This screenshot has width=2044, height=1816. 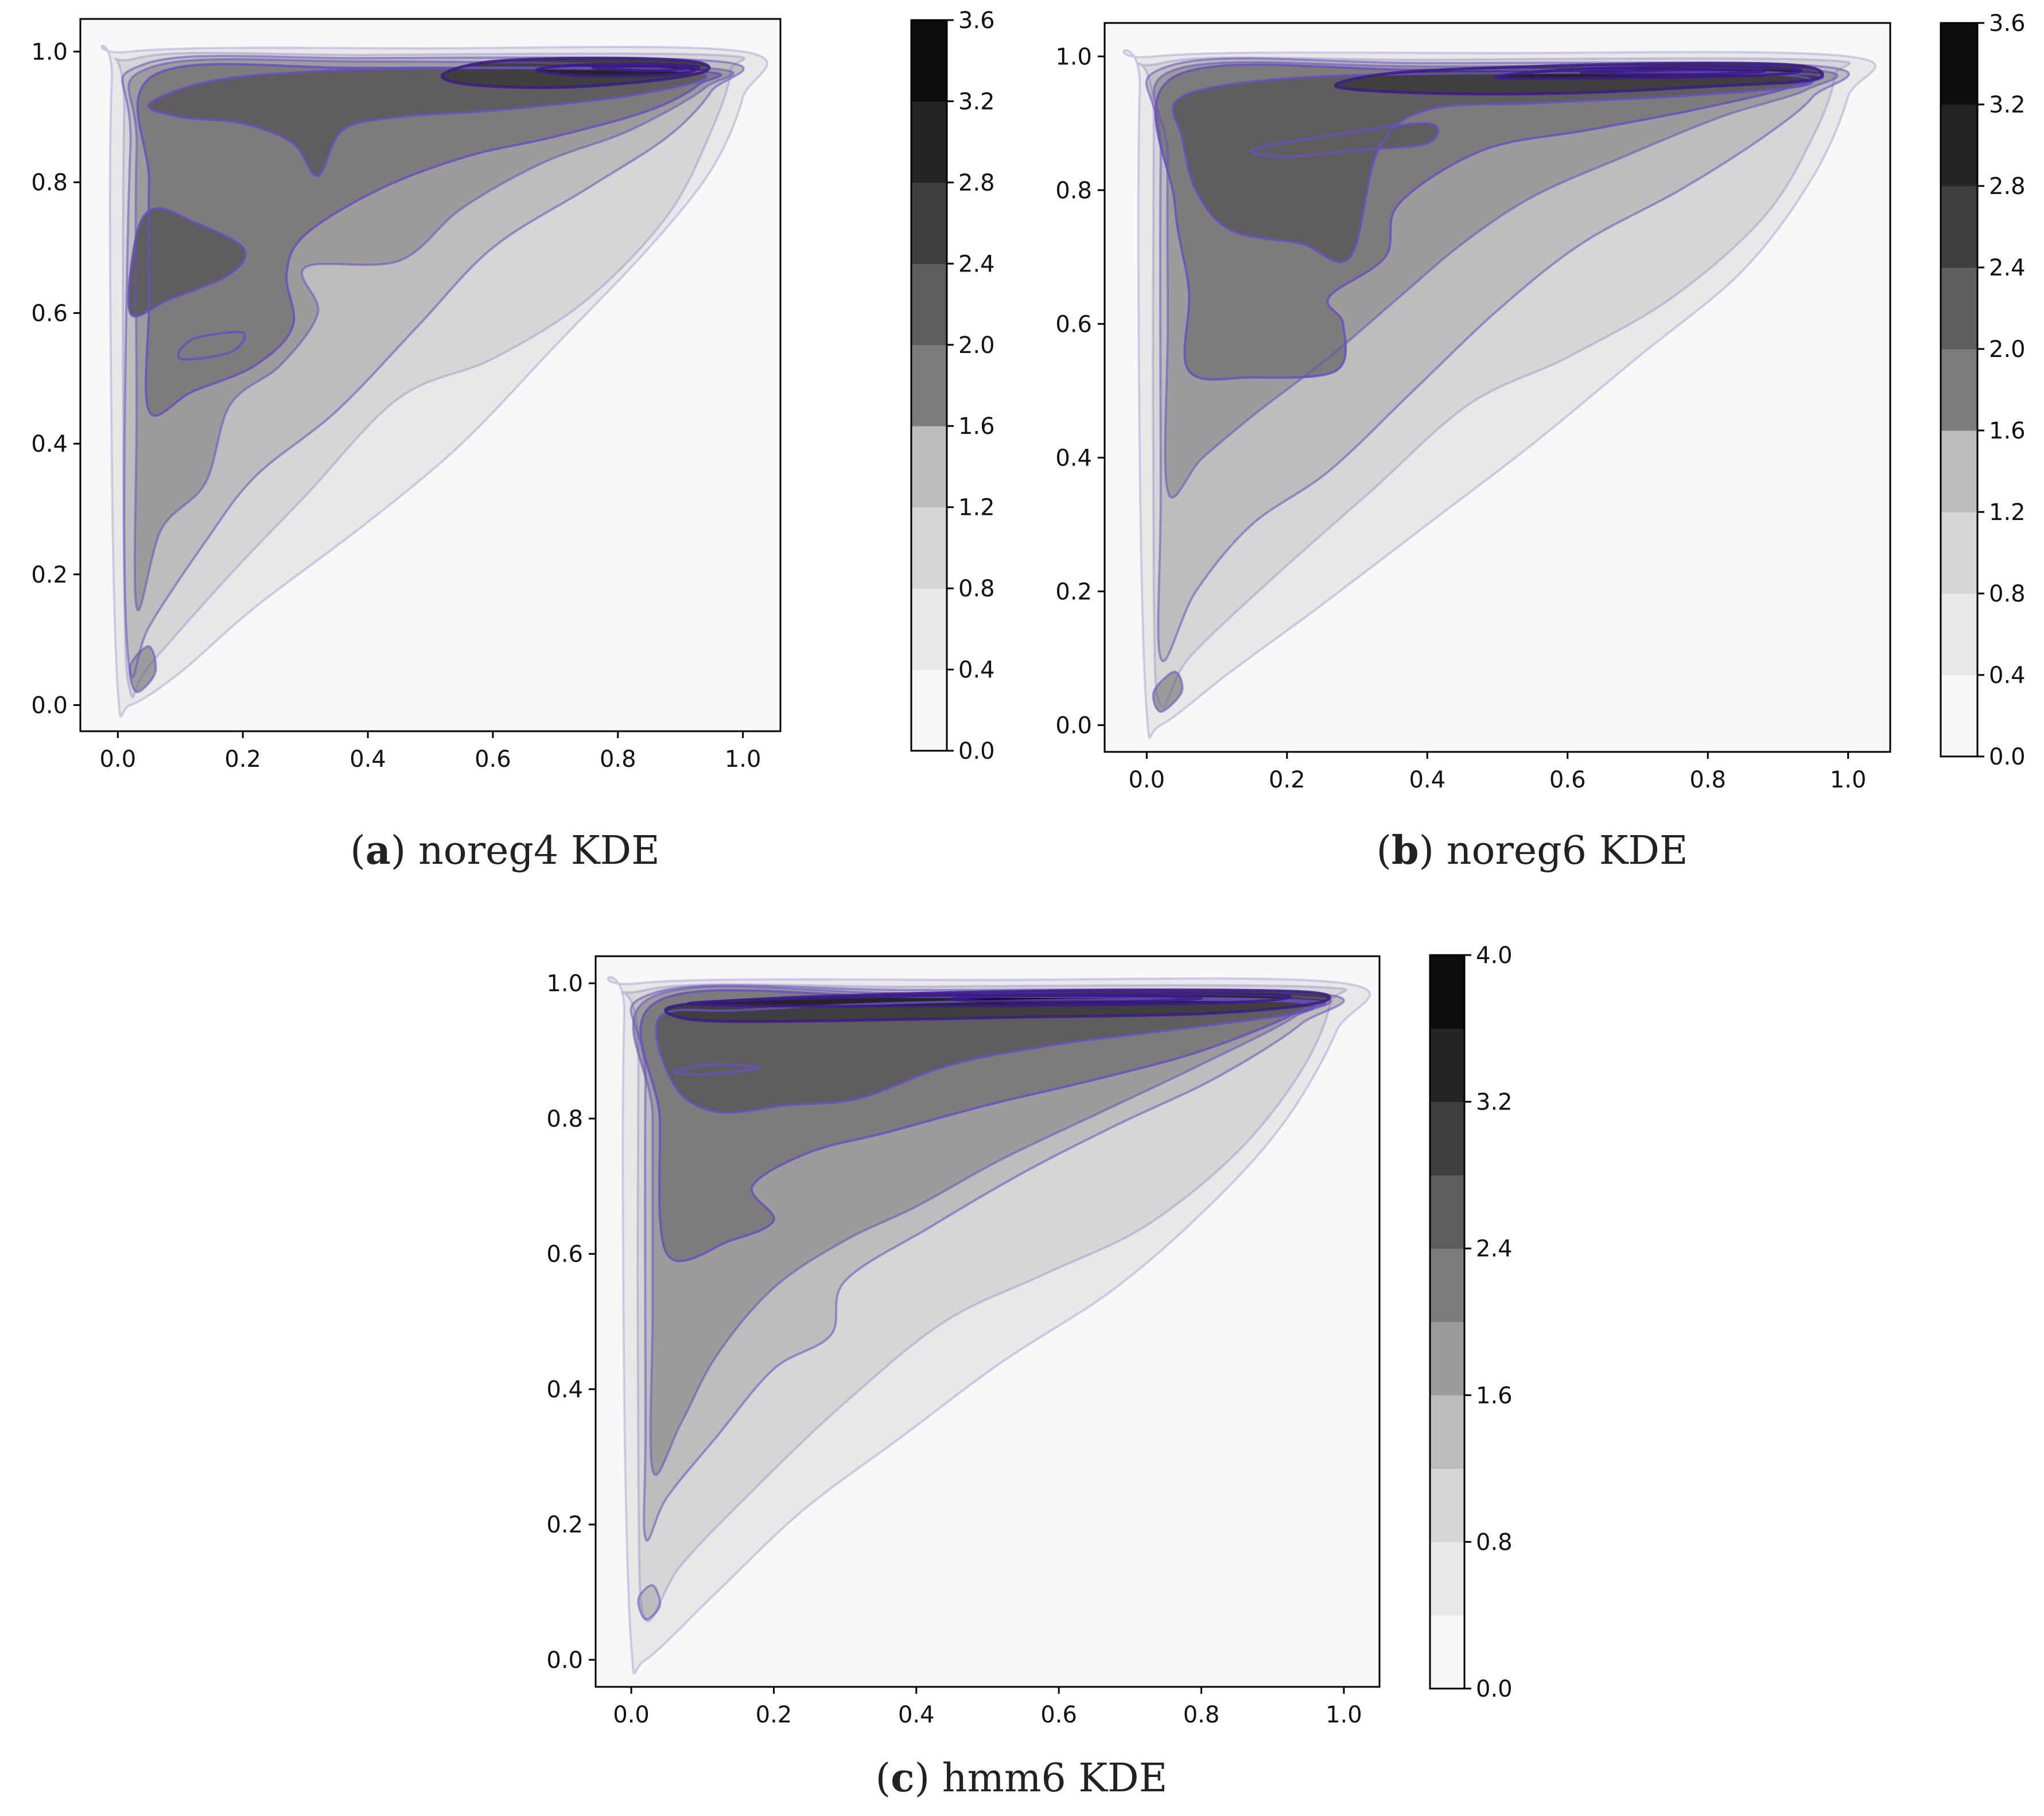 I want to click on y-tick-label: 0.6, so click(x=564, y=1254).